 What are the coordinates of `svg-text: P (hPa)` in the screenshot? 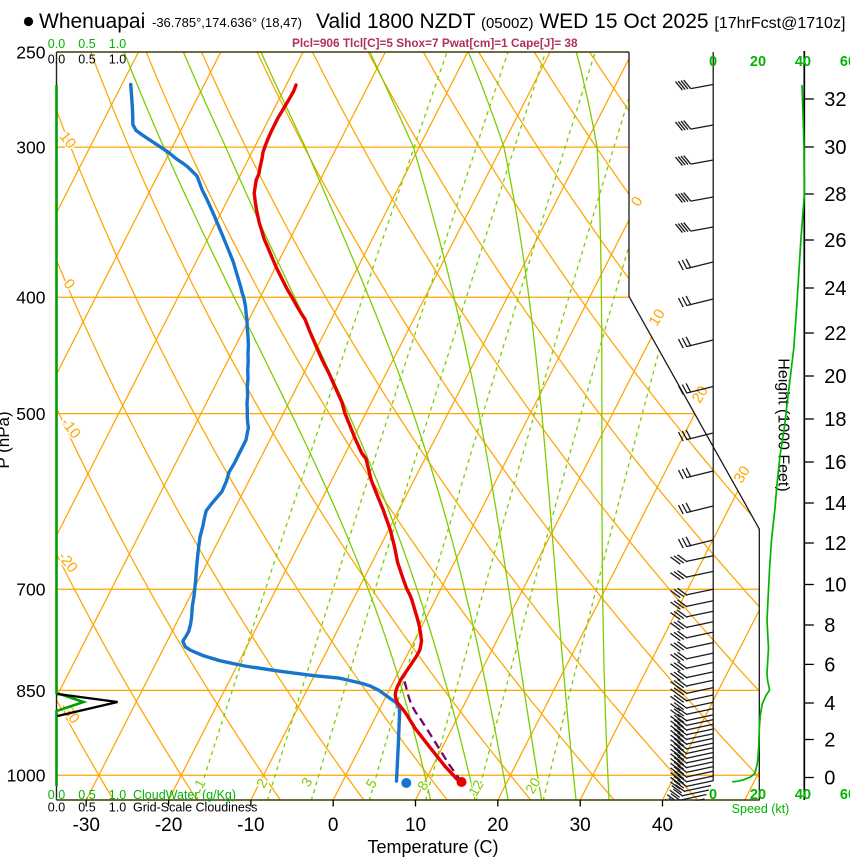 It's located at (6, 439).